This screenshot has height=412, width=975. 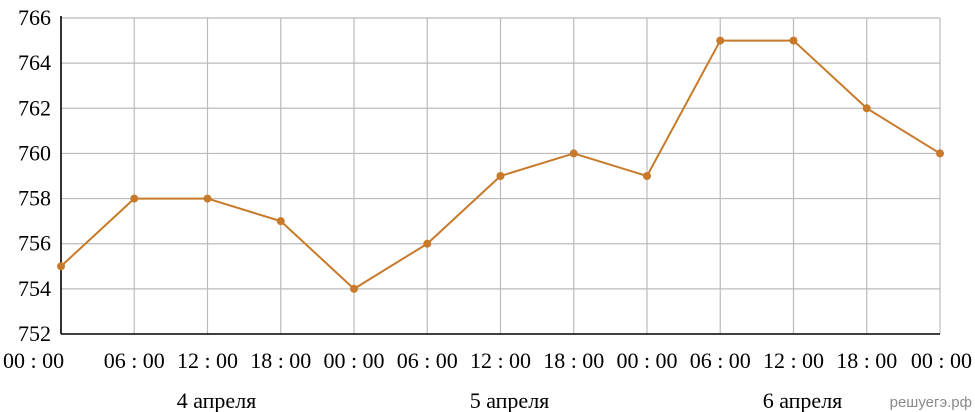 I want to click on day-labels: 4 апреля 5 апреля 6 апреля, so click(x=510, y=400).